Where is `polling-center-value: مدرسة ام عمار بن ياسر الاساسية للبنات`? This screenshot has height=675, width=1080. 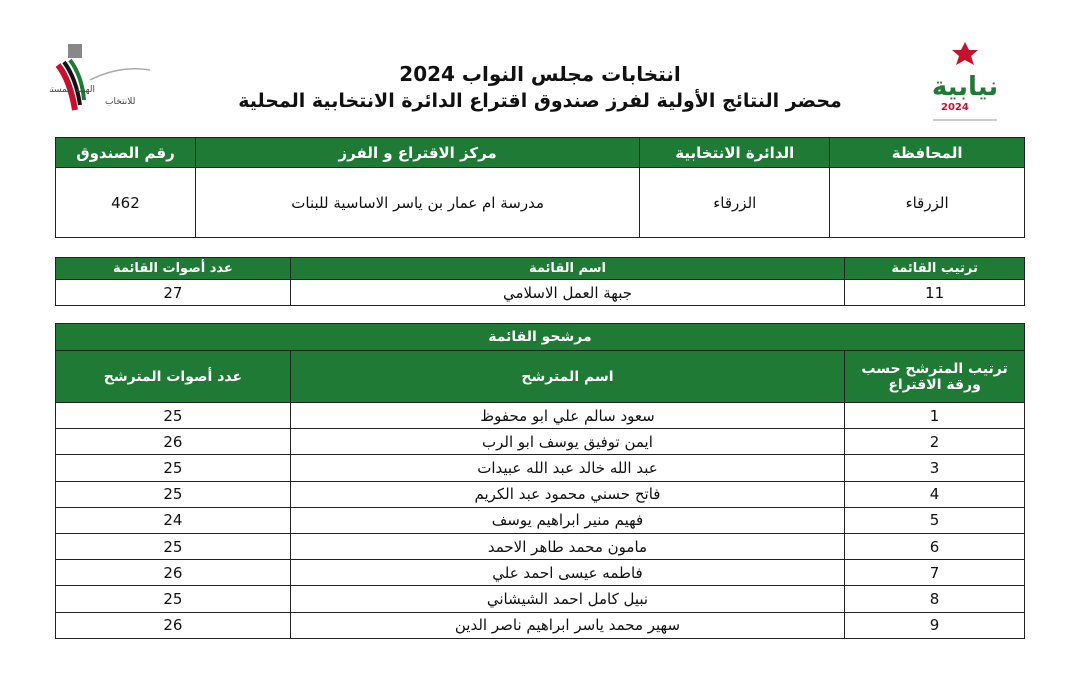 polling-center-value: مدرسة ام عمار بن ياسر الاساسية للبنات is located at coordinates (417, 202).